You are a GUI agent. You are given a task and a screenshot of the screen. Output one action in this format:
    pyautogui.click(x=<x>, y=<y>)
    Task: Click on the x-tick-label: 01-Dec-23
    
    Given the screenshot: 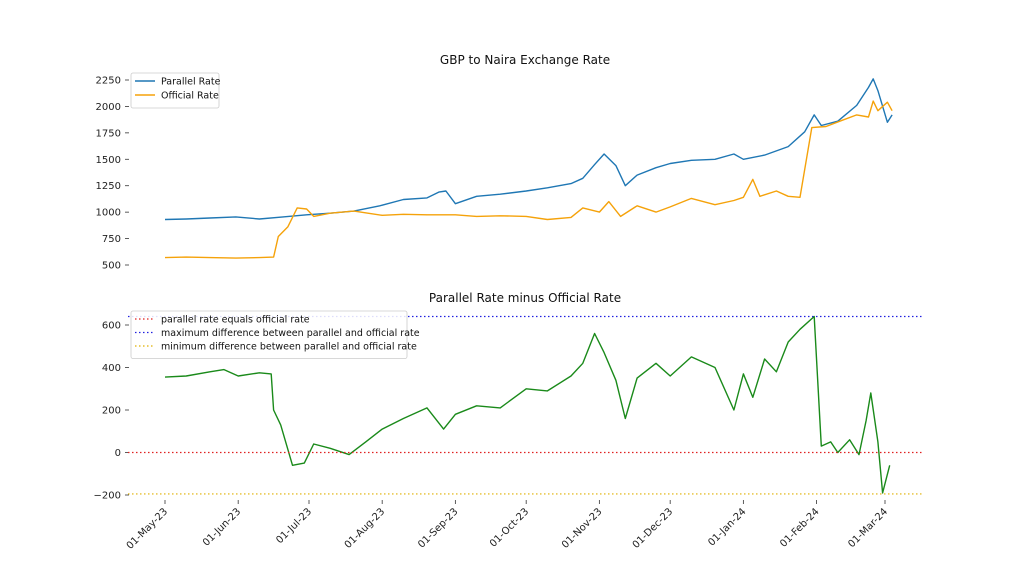 What is the action you would take?
    pyautogui.click(x=653, y=528)
    